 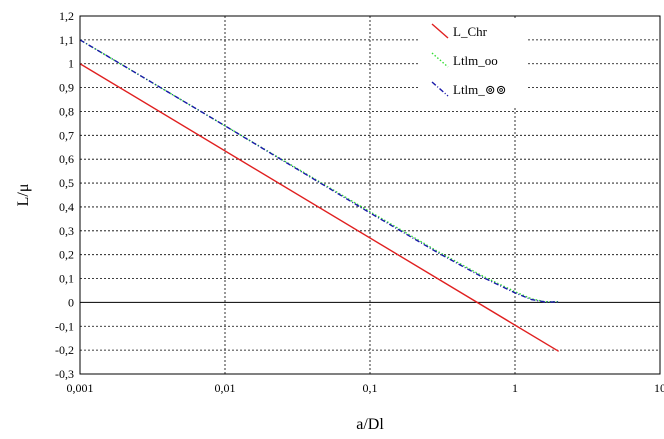 I want to click on legend-label: L_Chr, so click(x=470, y=31).